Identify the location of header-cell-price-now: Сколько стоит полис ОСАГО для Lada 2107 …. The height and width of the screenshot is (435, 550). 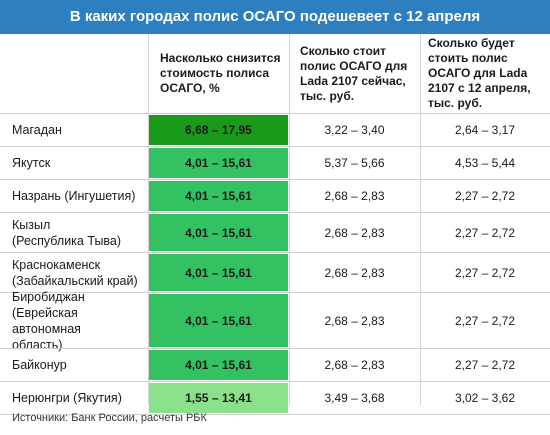
(354, 73).